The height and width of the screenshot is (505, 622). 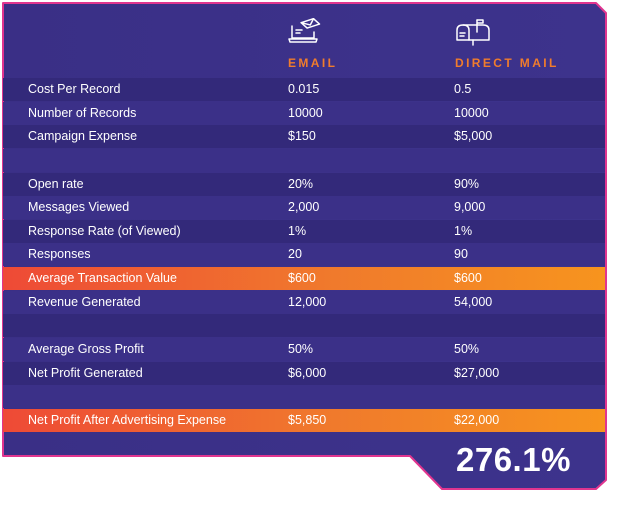 I want to click on row-label: Open rate, so click(x=56, y=184).